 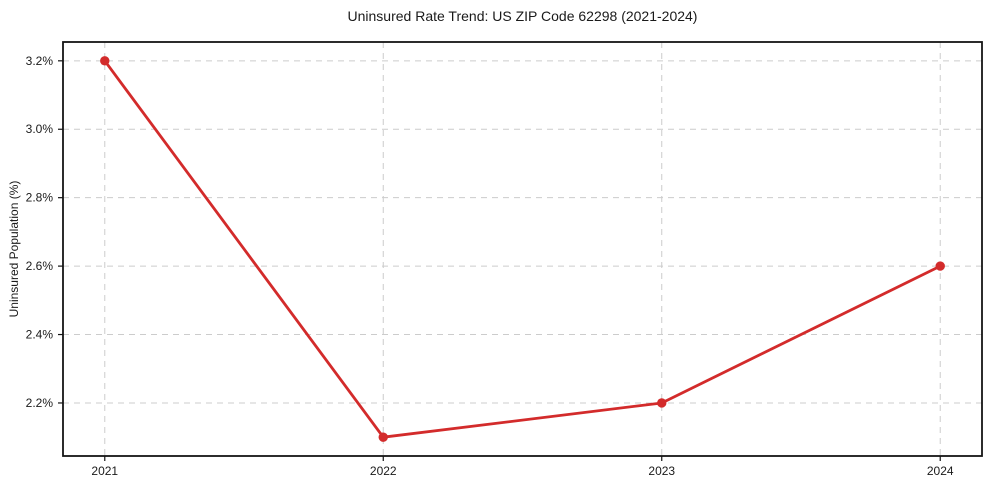 What do you see at coordinates (383, 471) in the screenshot?
I see `x-tick-label: 2022` at bounding box center [383, 471].